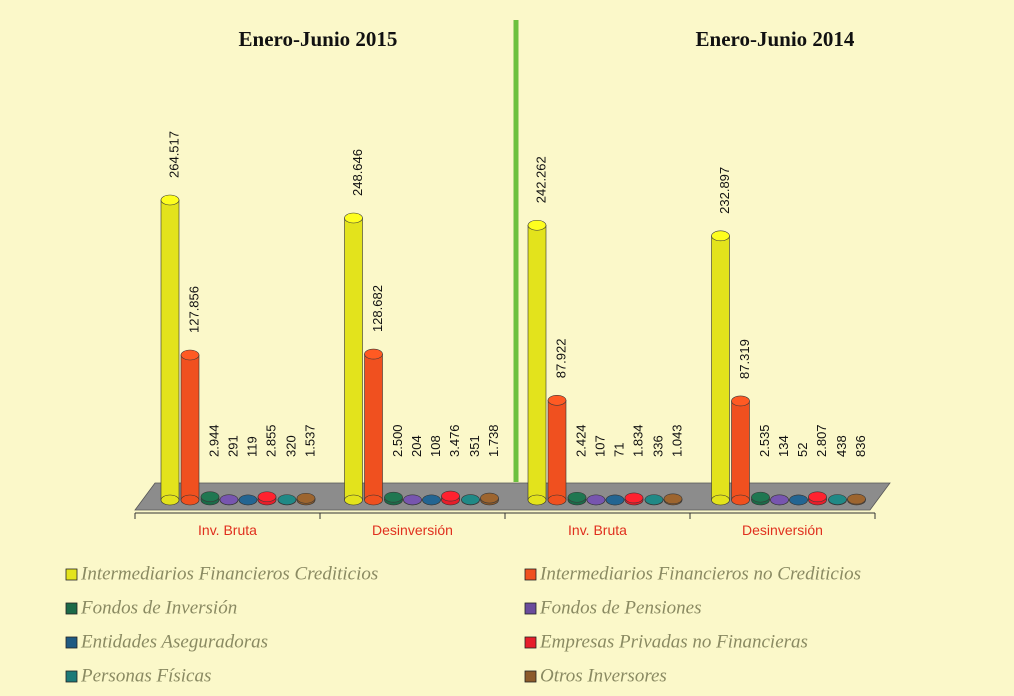  I want to click on legend-label: Fondos de Inversión, so click(158, 607).